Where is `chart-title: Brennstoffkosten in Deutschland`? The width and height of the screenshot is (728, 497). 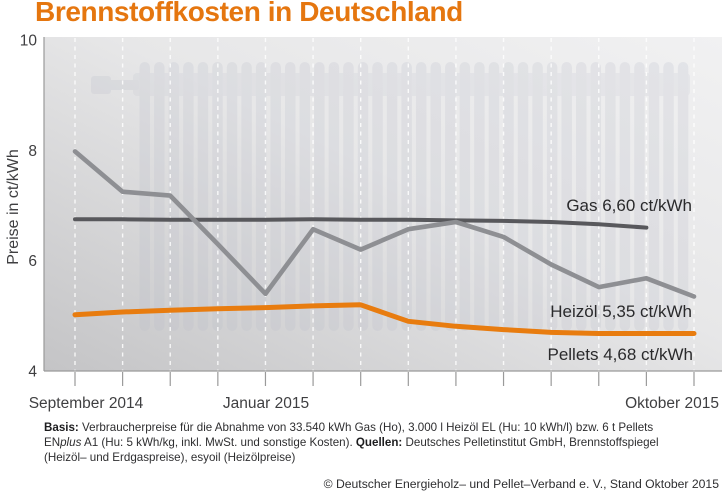
chart-title: Brennstoffkosten in Deutschland is located at coordinates (249, 13).